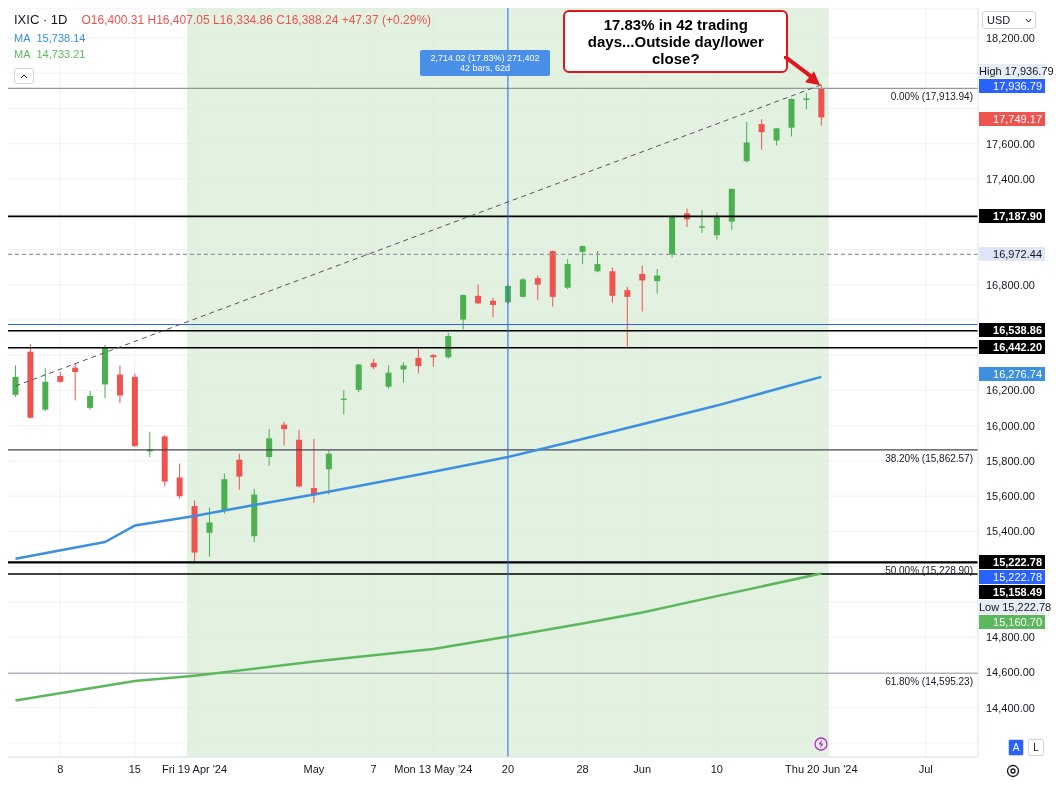  I want to click on text: 15,222.78, so click(1012, 577).